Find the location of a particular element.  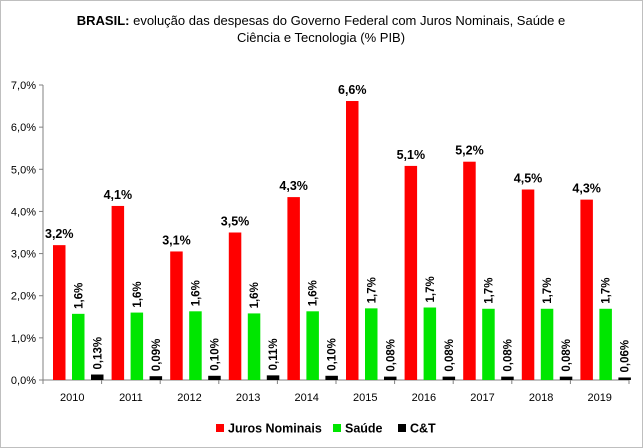

y-tick-label: 2,0% is located at coordinates (23, 297).